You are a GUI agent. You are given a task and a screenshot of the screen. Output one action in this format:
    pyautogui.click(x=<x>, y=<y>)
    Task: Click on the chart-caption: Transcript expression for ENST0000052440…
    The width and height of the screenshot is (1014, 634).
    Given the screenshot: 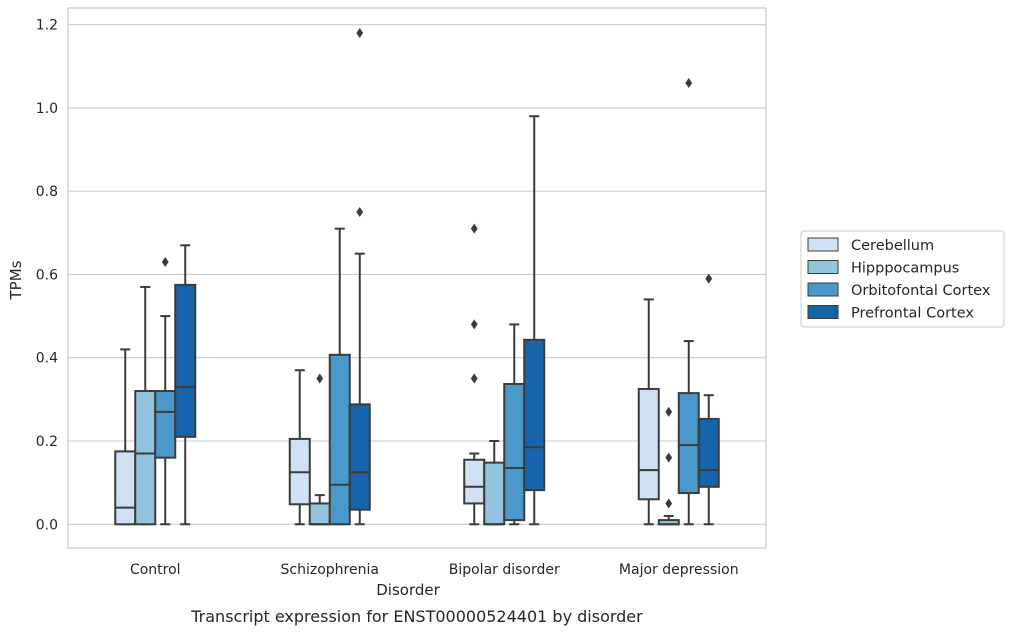 What is the action you would take?
    pyautogui.click(x=416, y=616)
    